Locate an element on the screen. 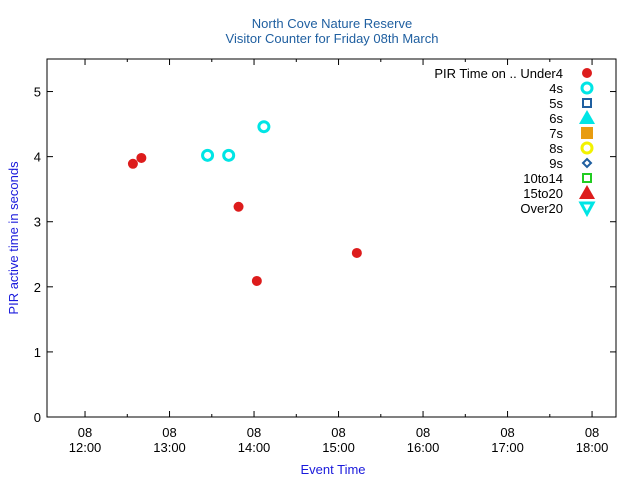  y-tick-label: 1 is located at coordinates (37, 352).